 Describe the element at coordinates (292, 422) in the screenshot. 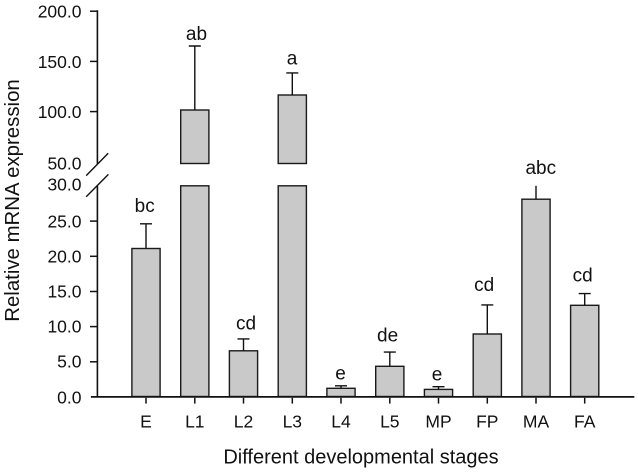

I see `svg-text: L3` at that location.